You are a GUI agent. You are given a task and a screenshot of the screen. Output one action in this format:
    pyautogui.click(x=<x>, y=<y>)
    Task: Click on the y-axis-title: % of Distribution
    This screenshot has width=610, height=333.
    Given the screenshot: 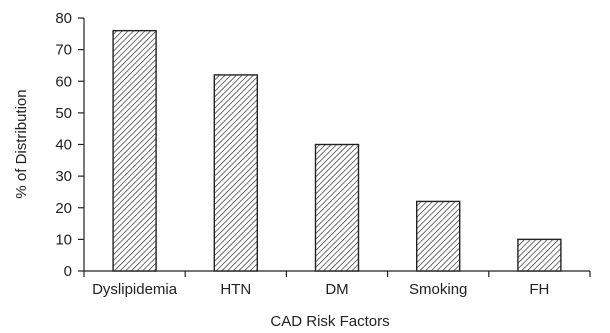 What is the action you would take?
    pyautogui.click(x=21, y=143)
    